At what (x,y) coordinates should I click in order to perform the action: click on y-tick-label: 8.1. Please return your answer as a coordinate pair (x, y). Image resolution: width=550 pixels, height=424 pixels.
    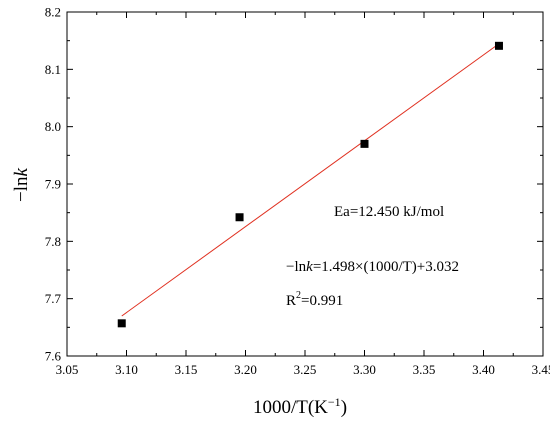
    Looking at the image, I should click on (53, 69).